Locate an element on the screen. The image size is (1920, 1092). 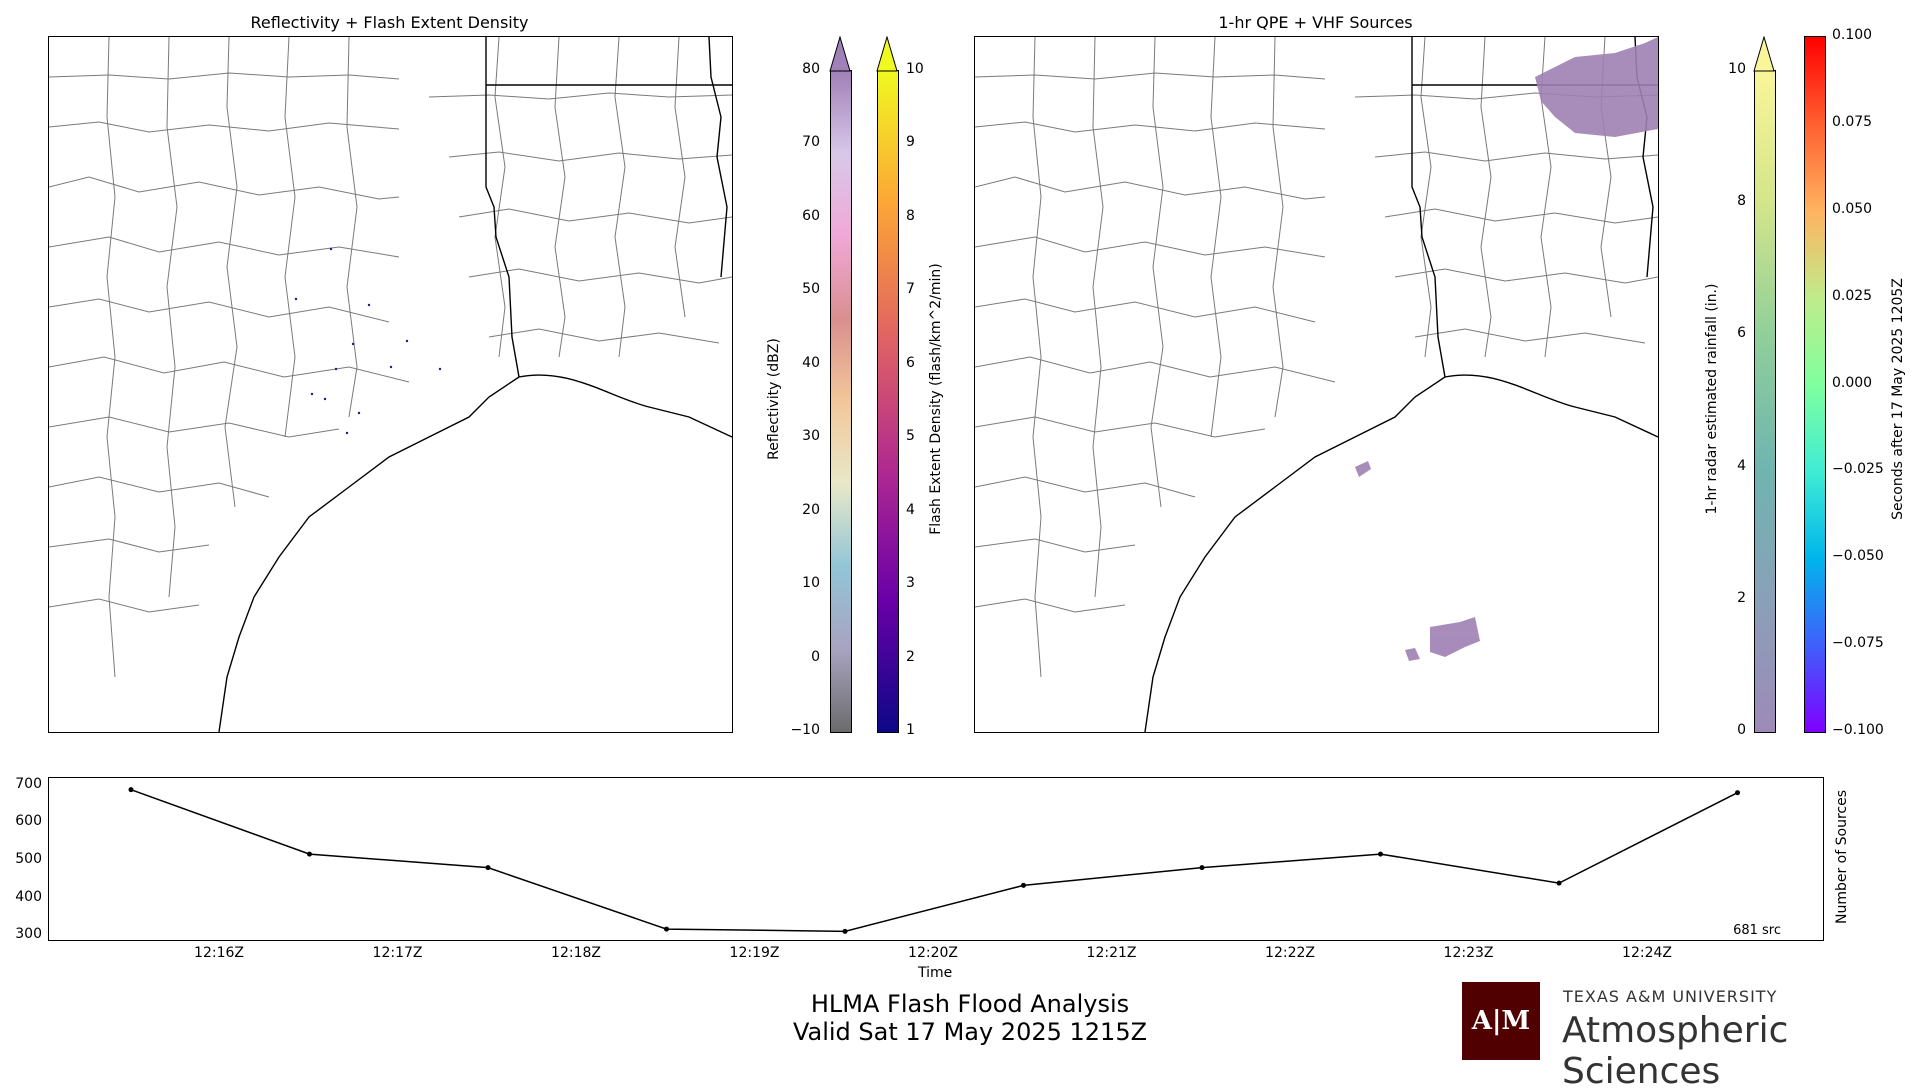
vhf-source-timeseries: 681 src is located at coordinates (934, 859).